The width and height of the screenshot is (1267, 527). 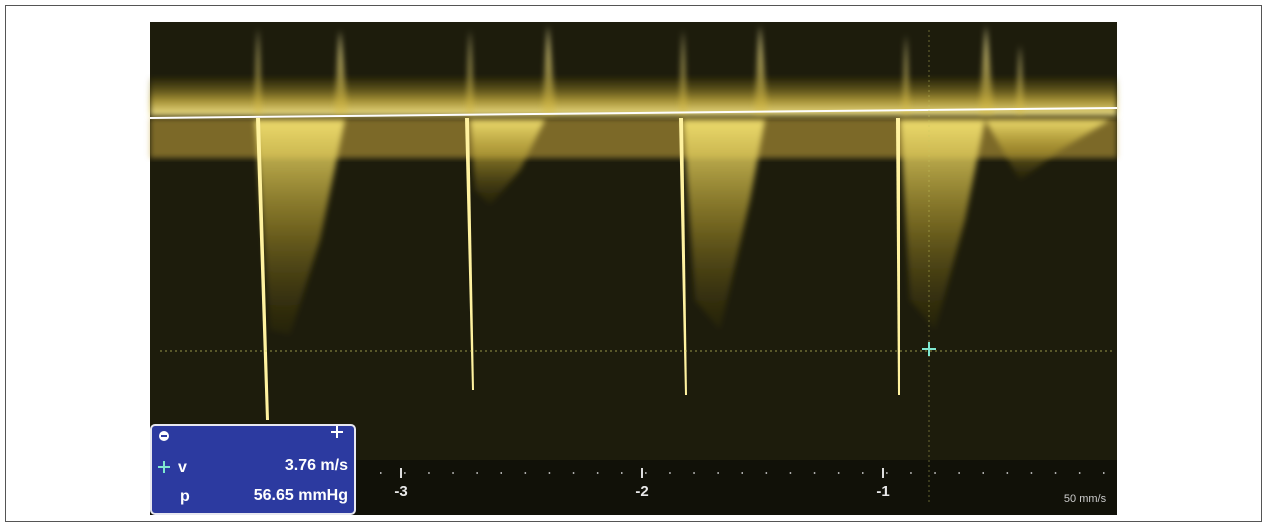 I want to click on measurement-panel: v 3.76 m/s p 56.65 mmHg, so click(x=253, y=469).